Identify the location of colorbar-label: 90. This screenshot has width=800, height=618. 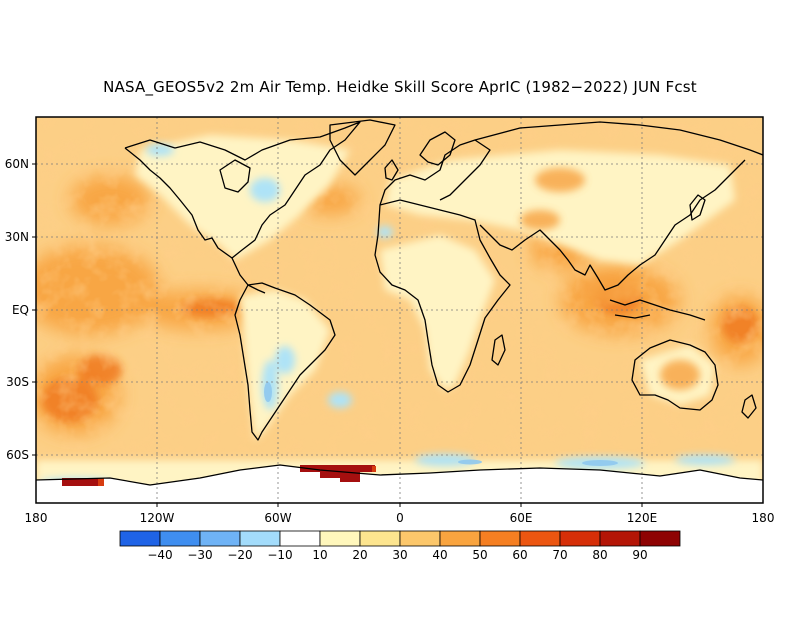
(639, 555).